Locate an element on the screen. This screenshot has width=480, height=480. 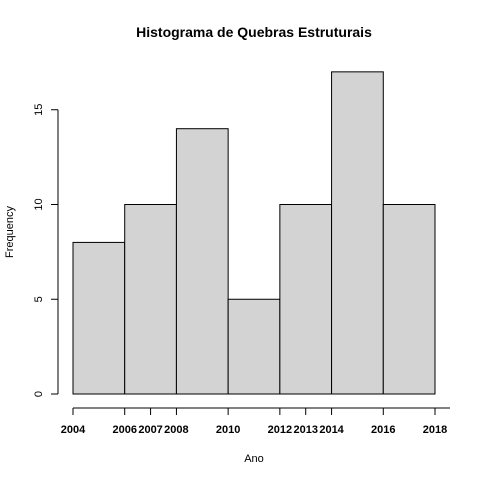
y-axis: 0 5 10 15 is located at coordinates (46, 250).